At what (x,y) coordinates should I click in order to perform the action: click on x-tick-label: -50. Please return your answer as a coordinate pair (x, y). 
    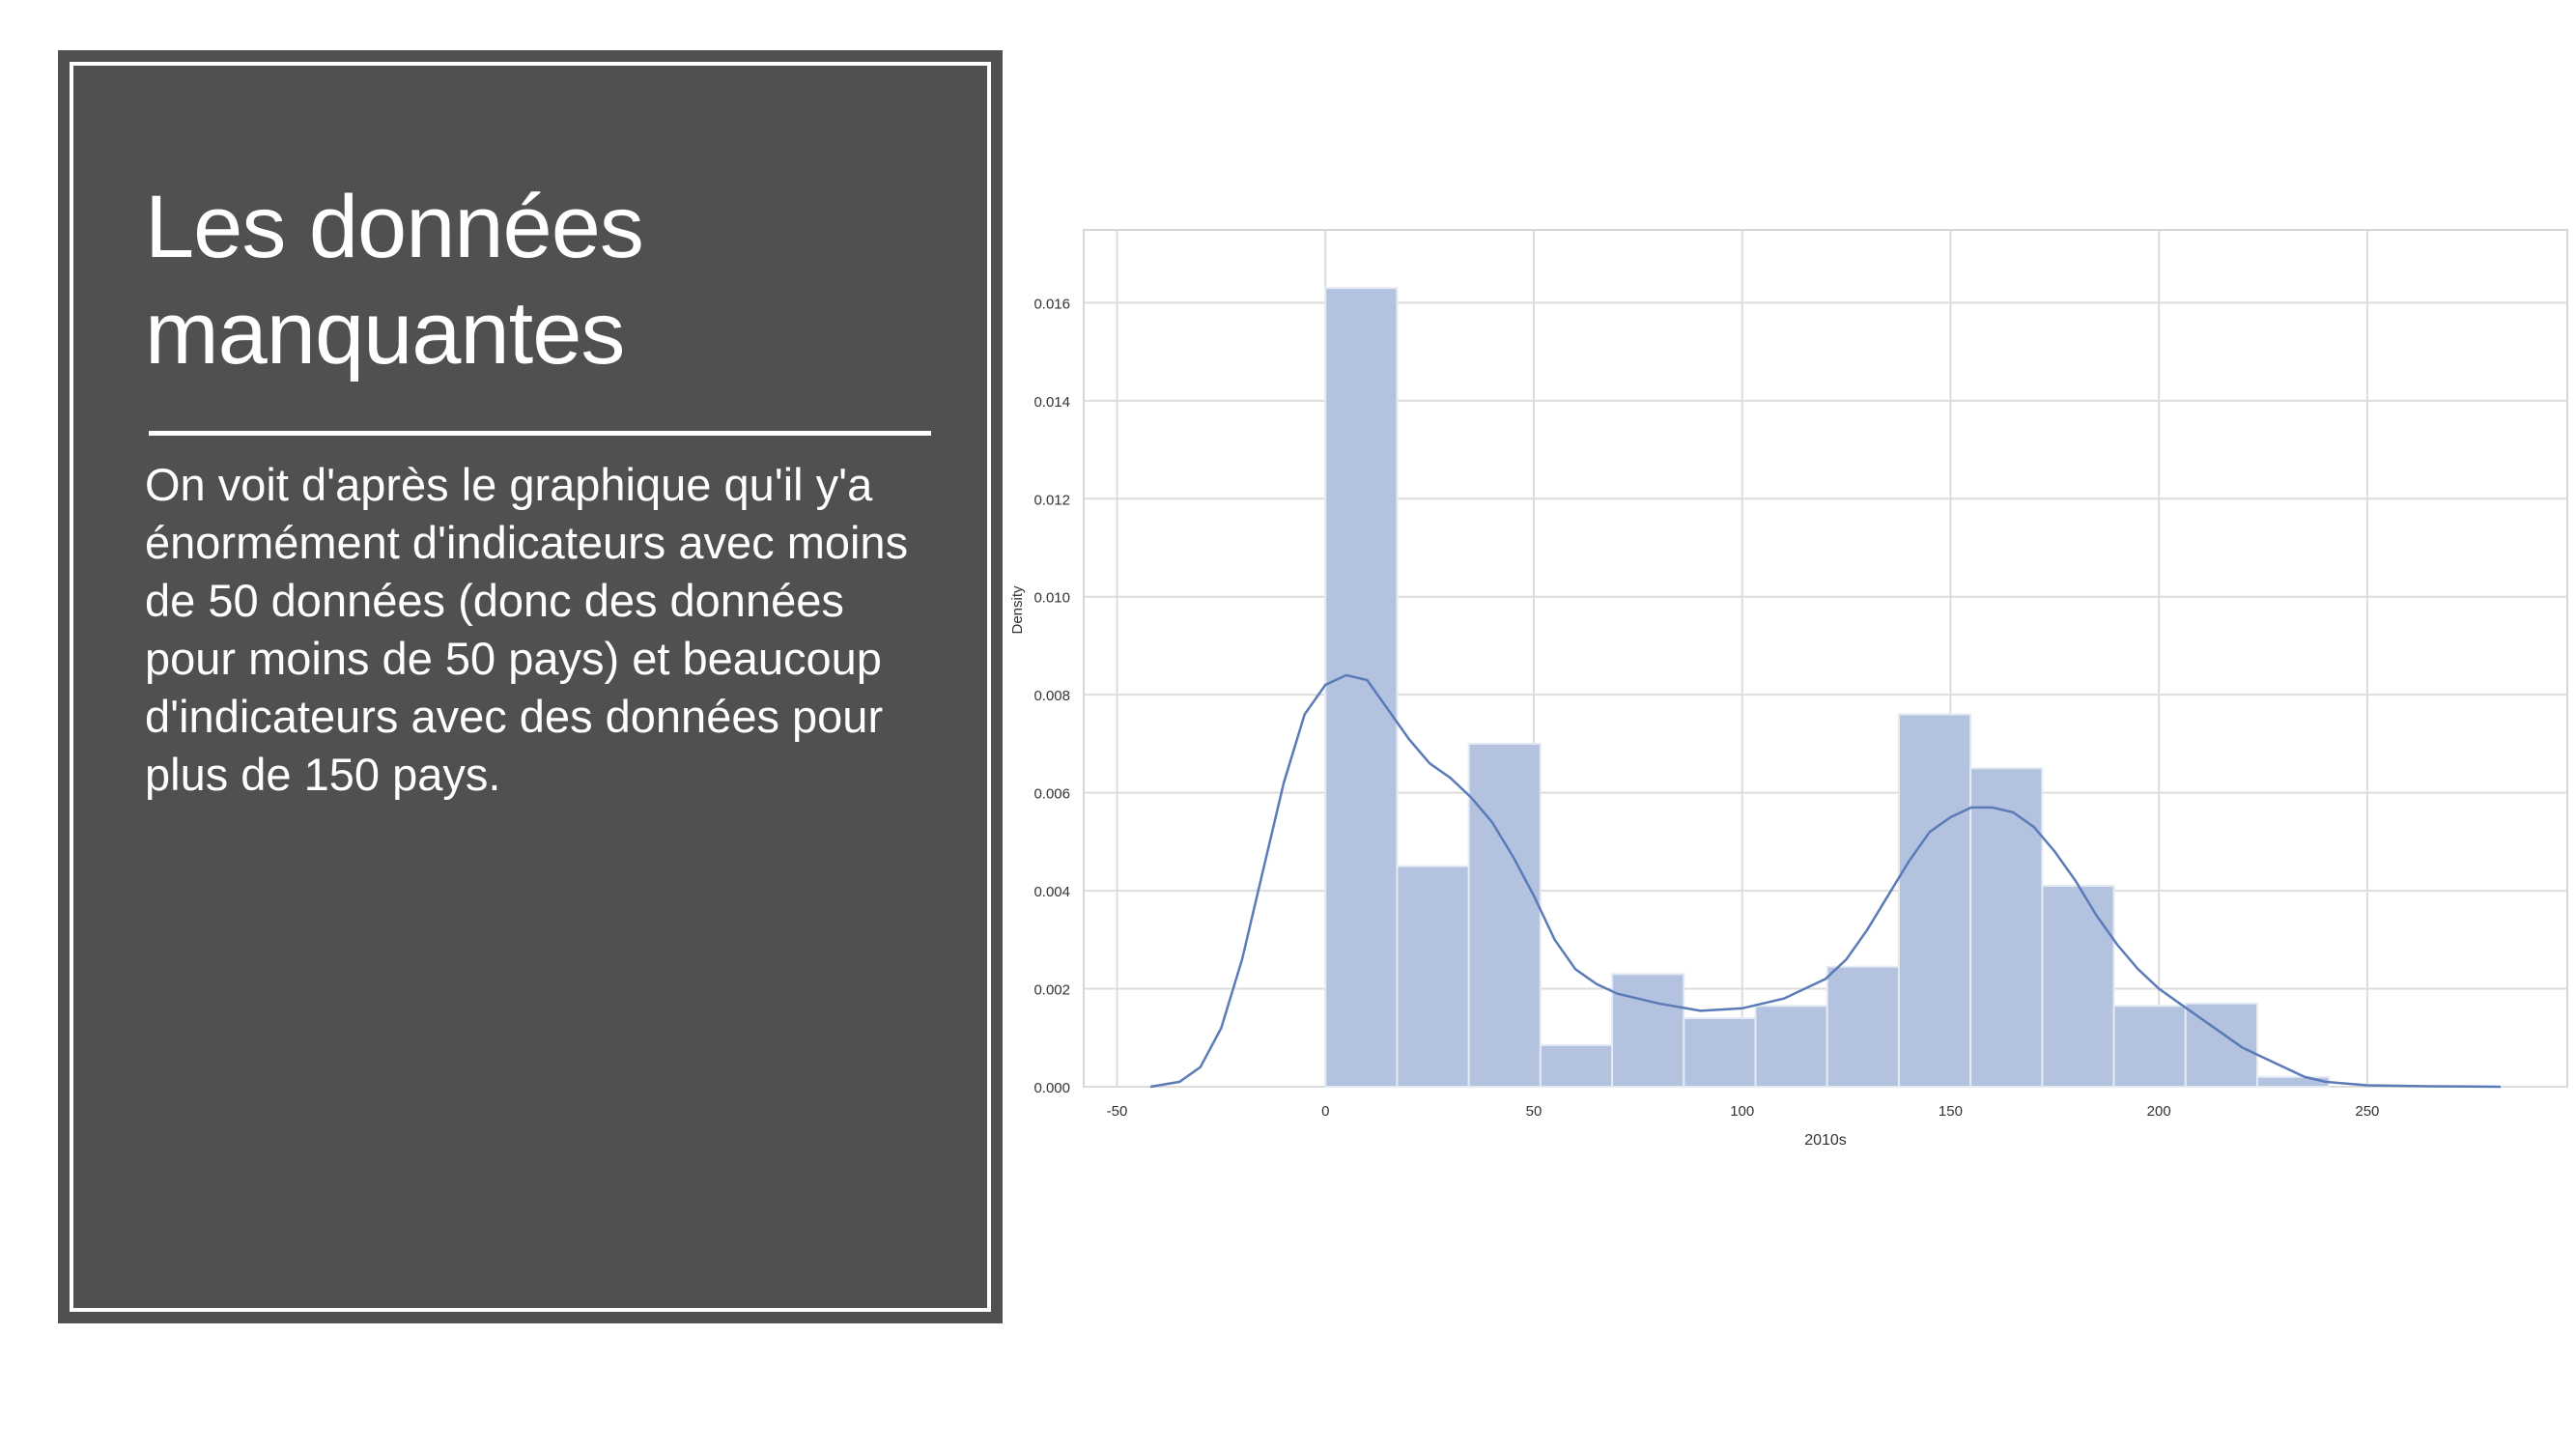
    Looking at the image, I should click on (1117, 1111).